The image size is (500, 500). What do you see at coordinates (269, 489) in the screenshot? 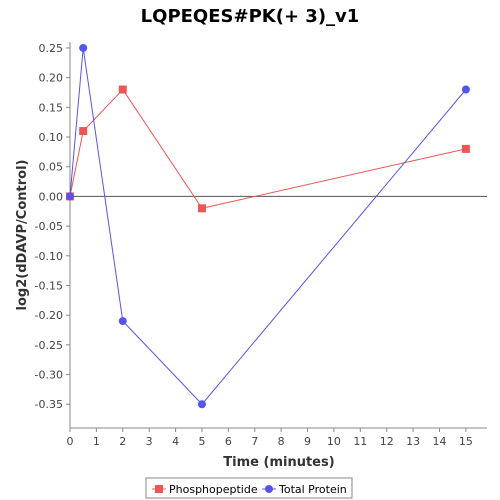
I see `legend-marker-total-protein` at bounding box center [269, 489].